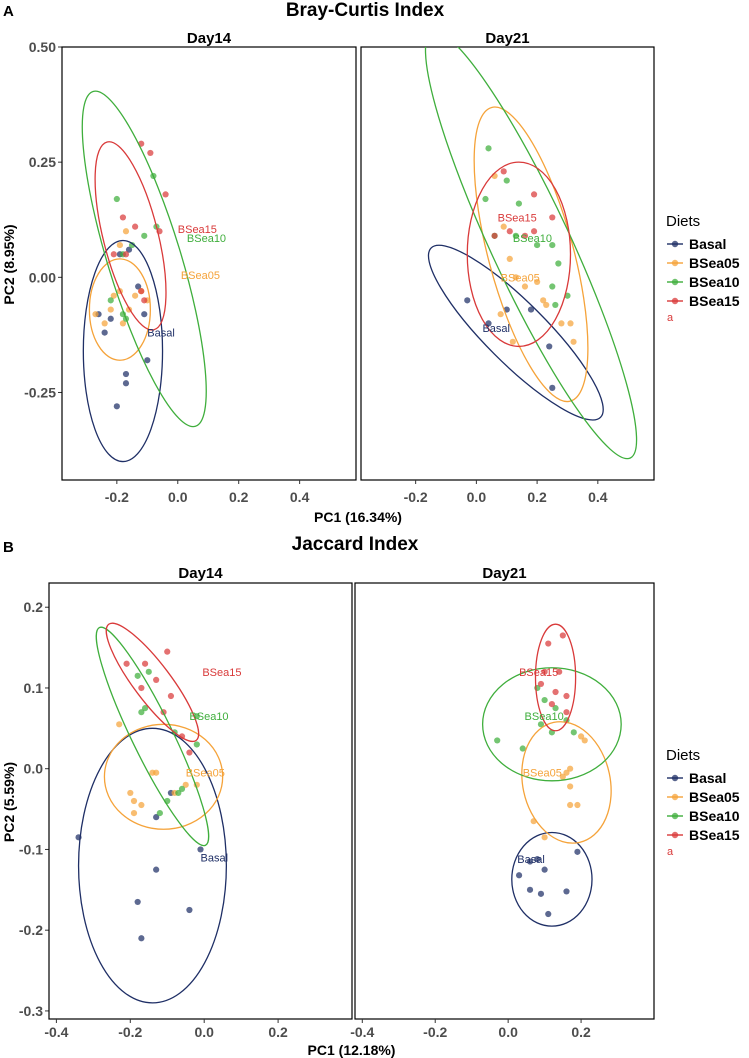  What do you see at coordinates (707, 778) in the screenshot?
I see `legend-item-basal: Basal` at bounding box center [707, 778].